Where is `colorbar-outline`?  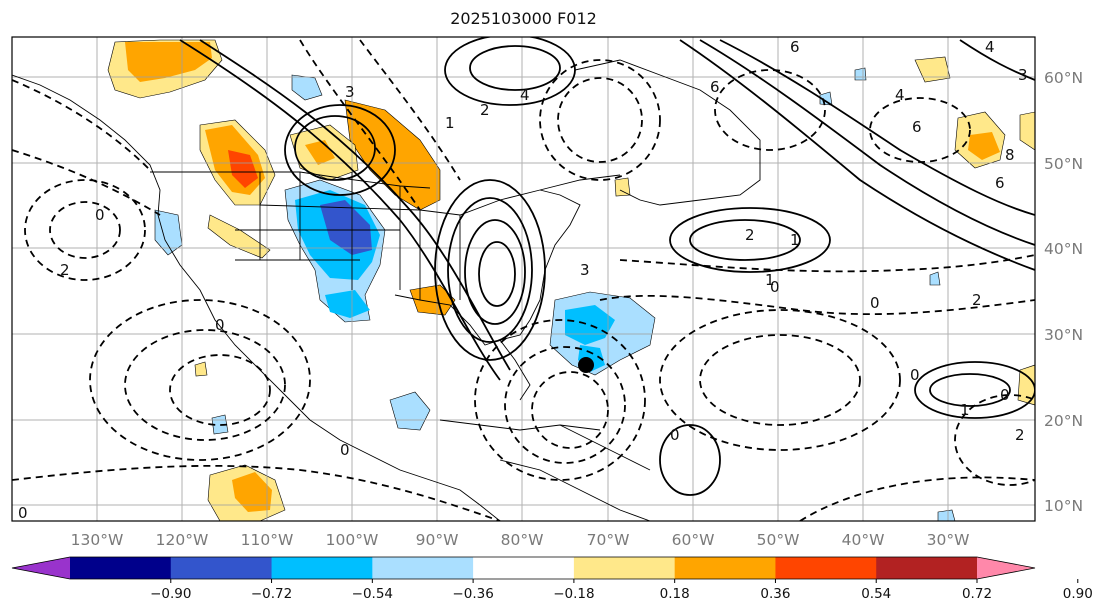
colorbar-outline is located at coordinates (523, 568).